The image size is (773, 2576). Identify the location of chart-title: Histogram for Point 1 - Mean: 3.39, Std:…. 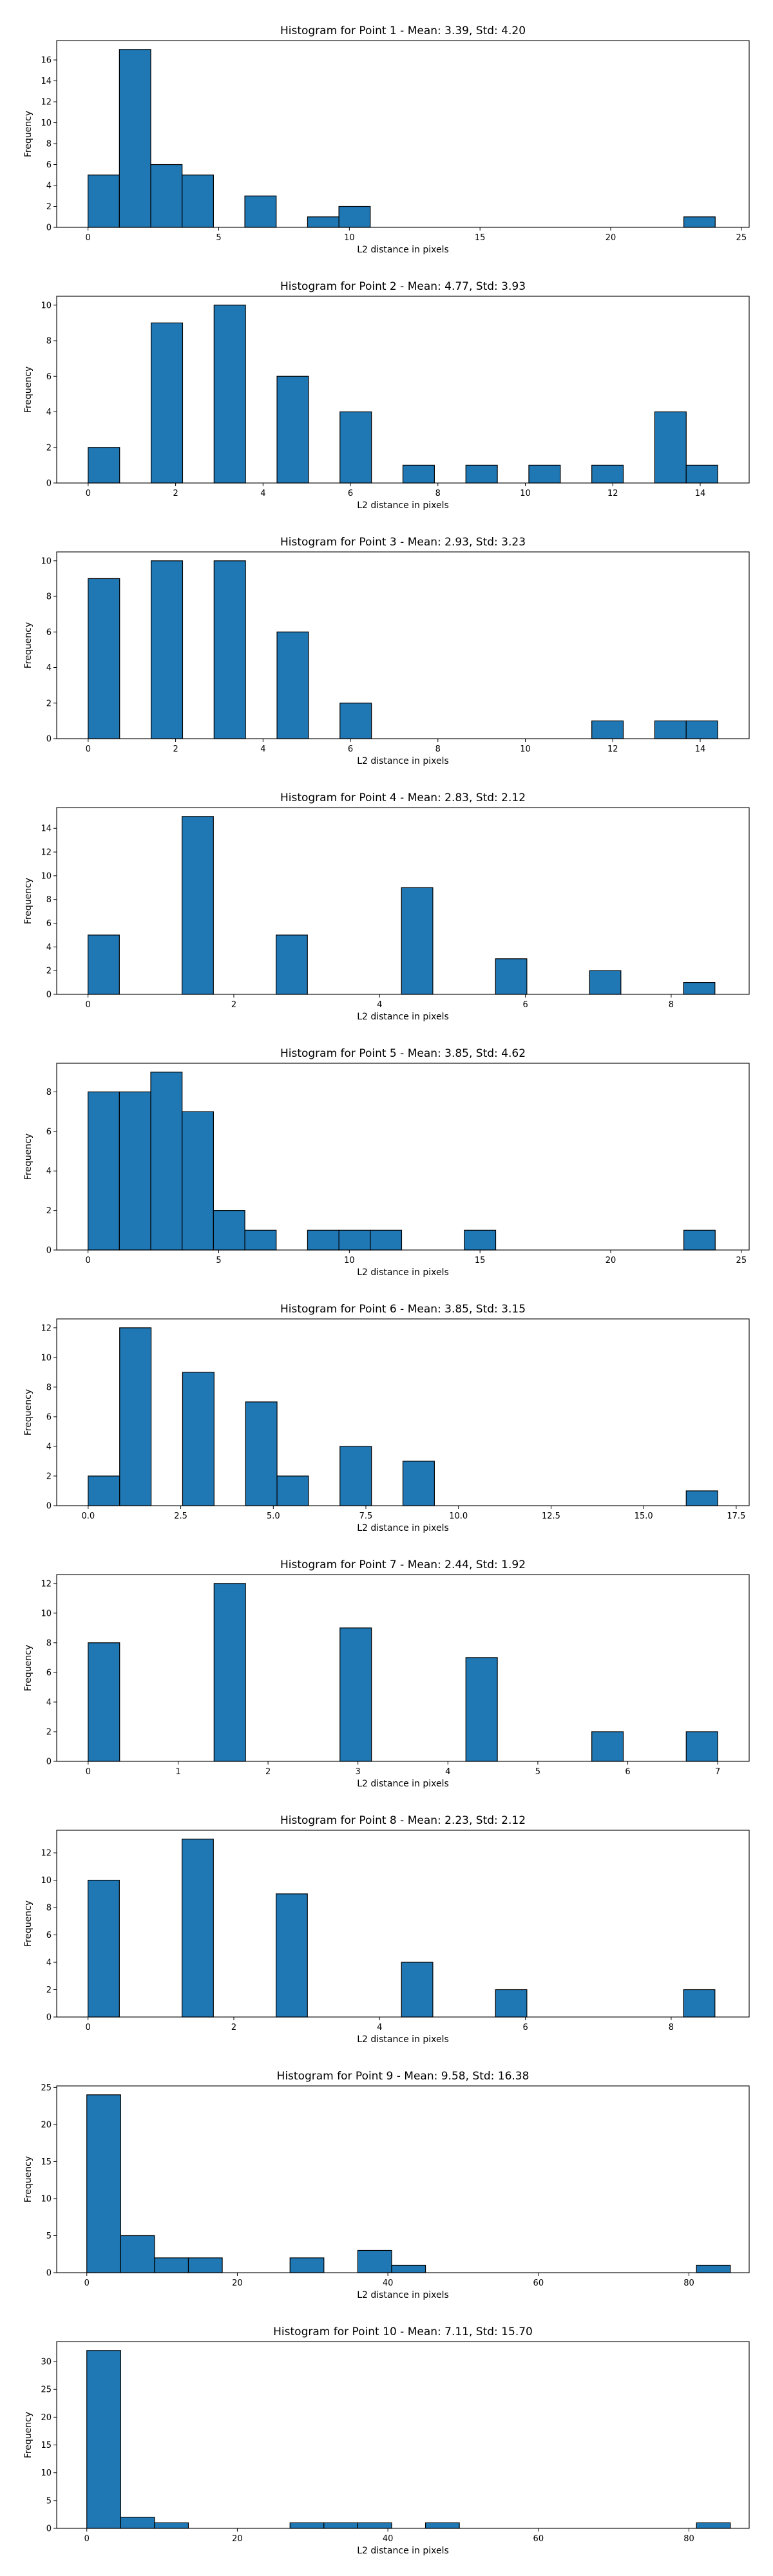
(403, 30).